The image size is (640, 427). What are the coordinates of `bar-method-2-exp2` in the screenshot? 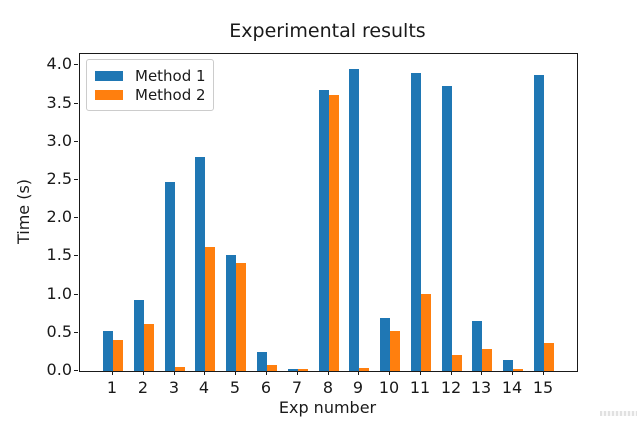 It's located at (149, 347).